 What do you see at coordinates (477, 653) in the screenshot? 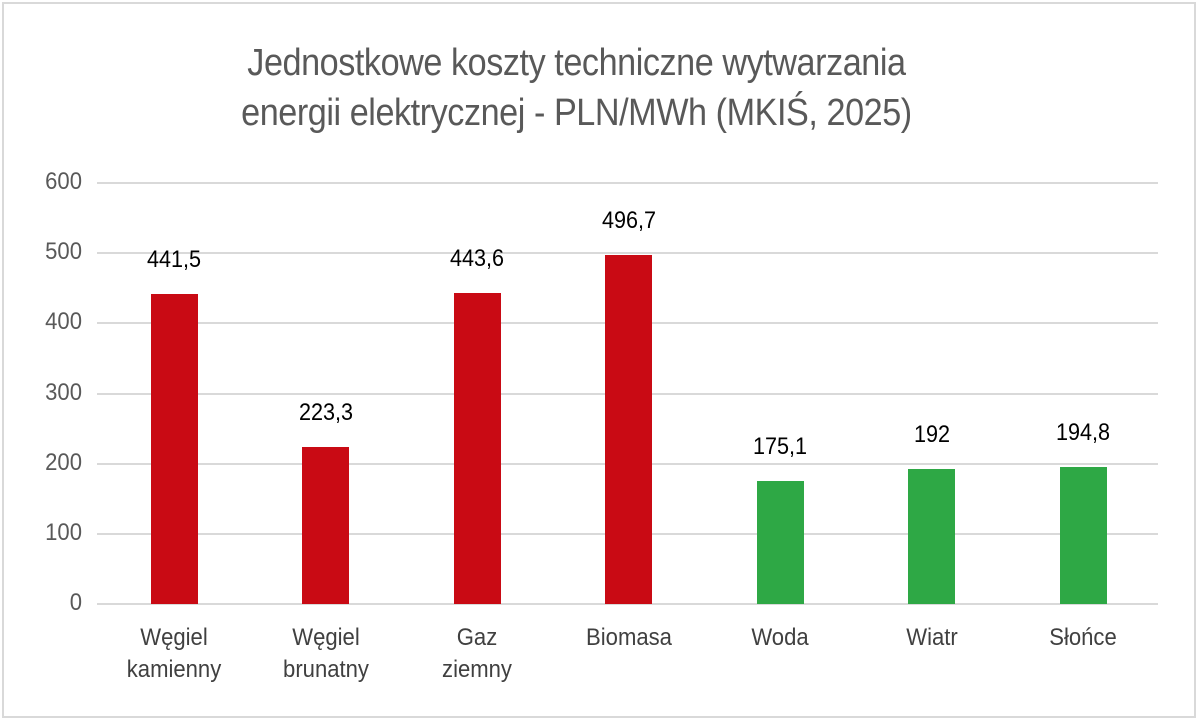
I see `x-category-label: Gaz ziemny` at bounding box center [477, 653].